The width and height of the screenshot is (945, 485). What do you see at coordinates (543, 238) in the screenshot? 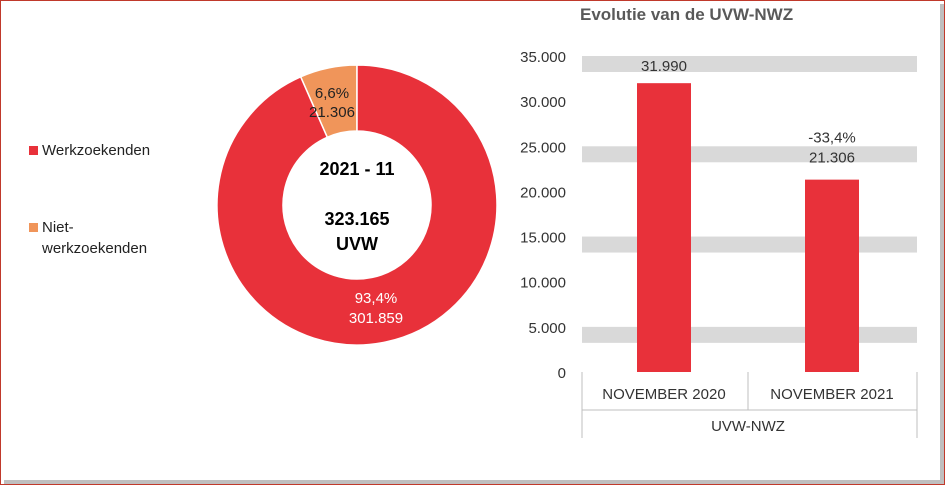
I see `y-tick-label: 15.000` at bounding box center [543, 238].